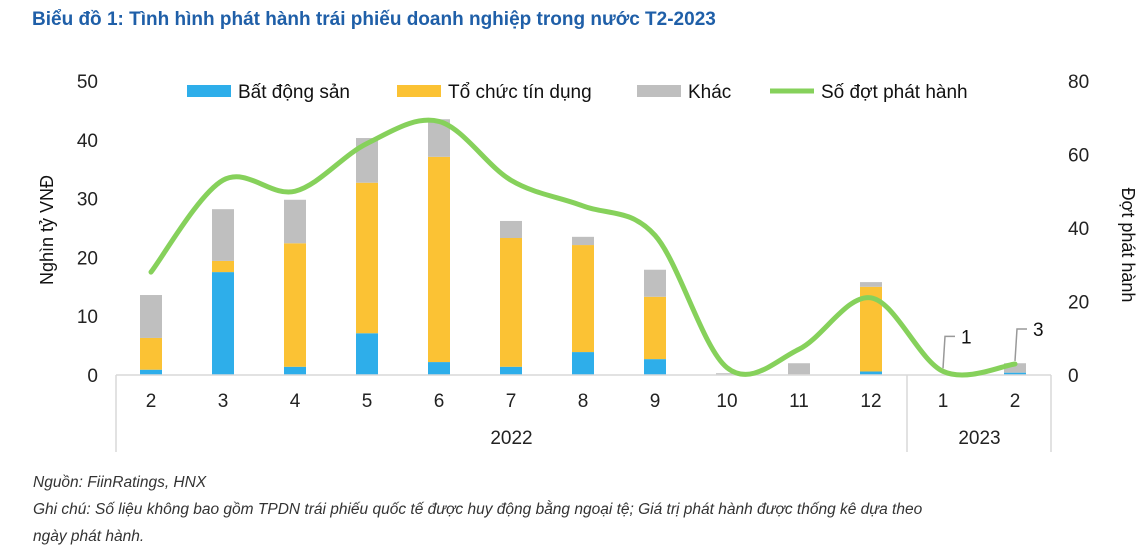  What do you see at coordinates (1128, 245) in the screenshot?
I see `right-axis-label: Đợt phát hành` at bounding box center [1128, 245].